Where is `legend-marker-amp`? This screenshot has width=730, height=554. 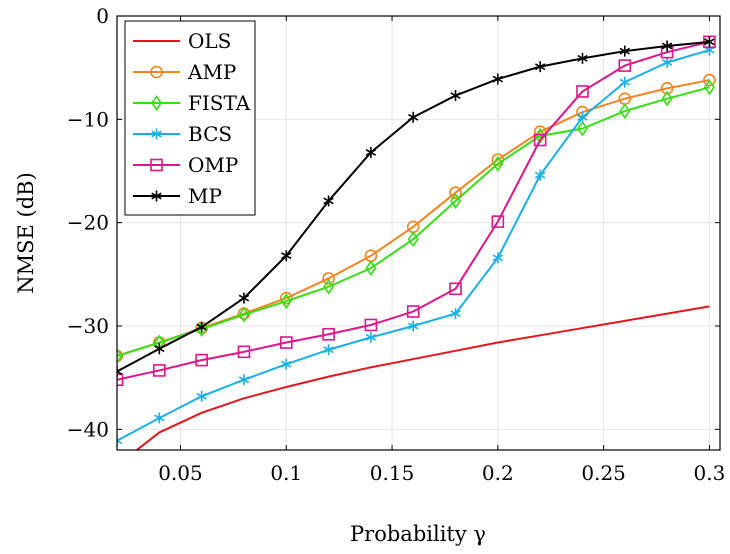 legend-marker-amp is located at coordinates (156, 72).